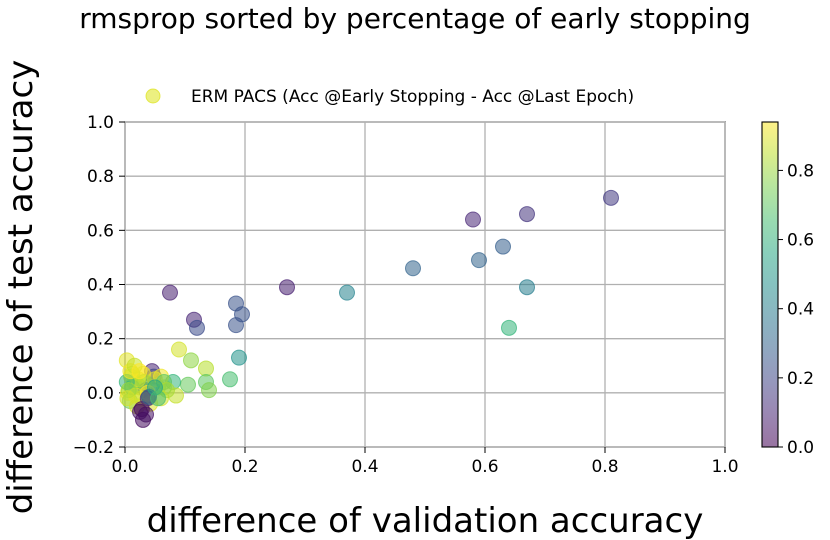  I want to click on y-tick-label: 0.4, so click(100, 286).